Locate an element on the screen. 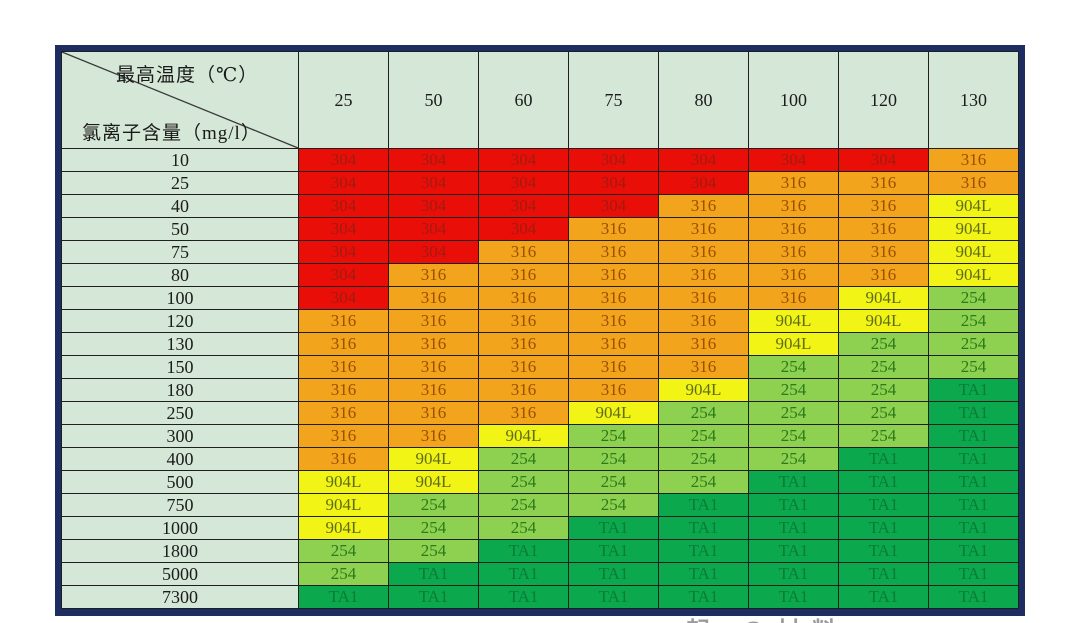 This screenshot has width=1080, height=623. table-row: 1000 904L 254 254 TA1 TA1 TA1 TA1 TA1 is located at coordinates (540, 528).